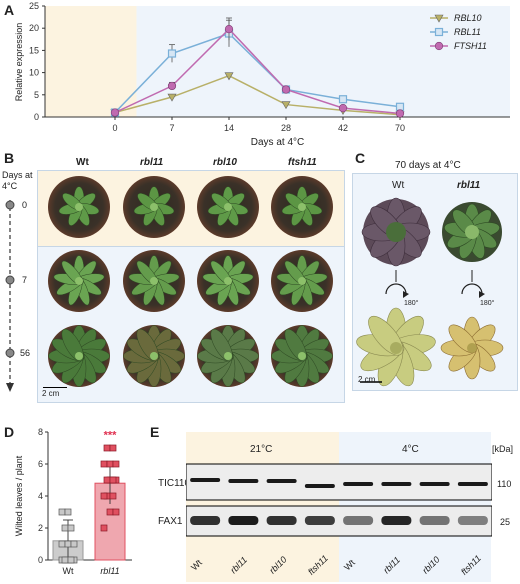 The width and height of the screenshot is (520, 584). I want to click on y-tick-label: 2, so click(40, 528).